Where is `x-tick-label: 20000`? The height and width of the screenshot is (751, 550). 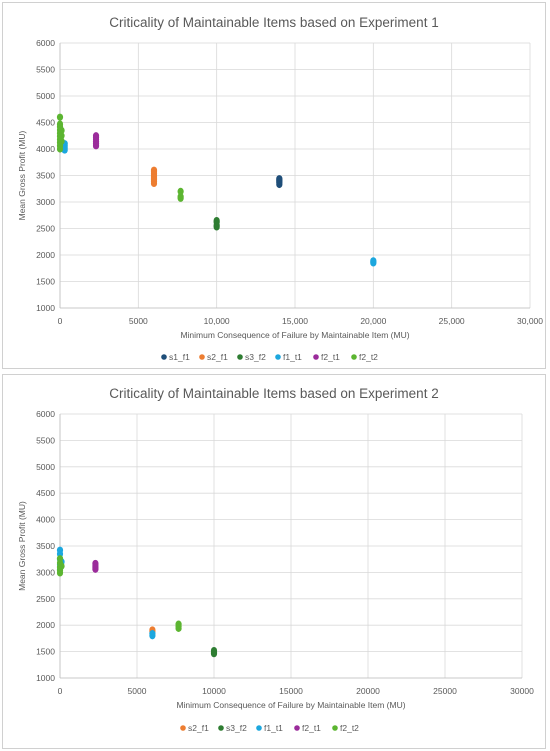
x-tick-label: 20000 is located at coordinates (368, 691).